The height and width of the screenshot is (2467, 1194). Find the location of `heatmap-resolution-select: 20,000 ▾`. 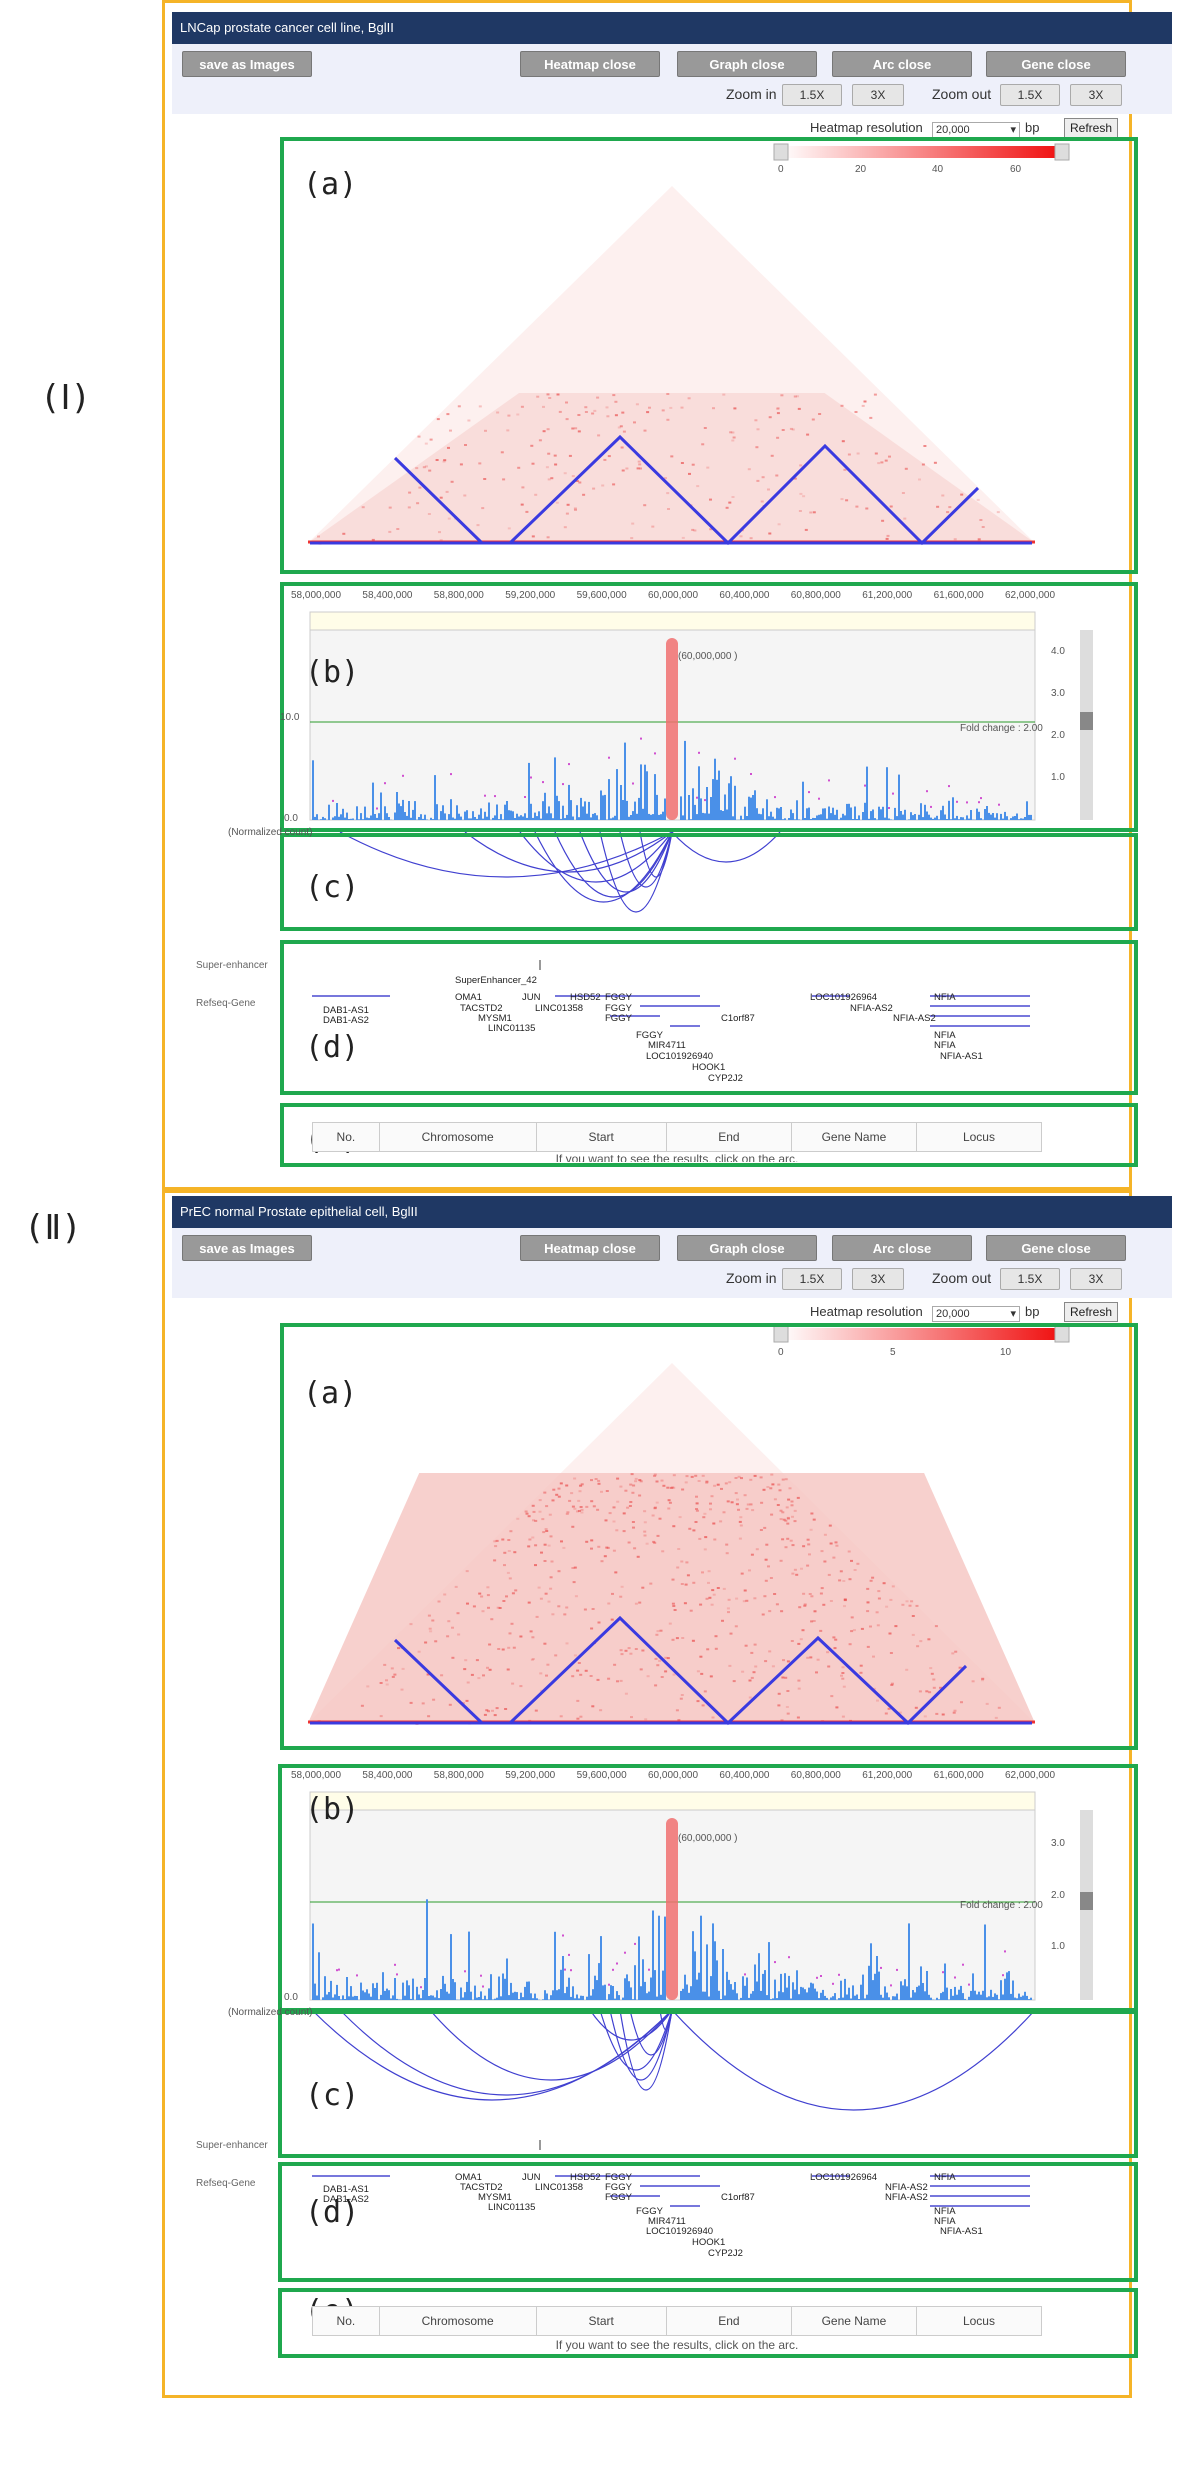

heatmap-resolution-select: 20,000 ▾ is located at coordinates (976, 1314).